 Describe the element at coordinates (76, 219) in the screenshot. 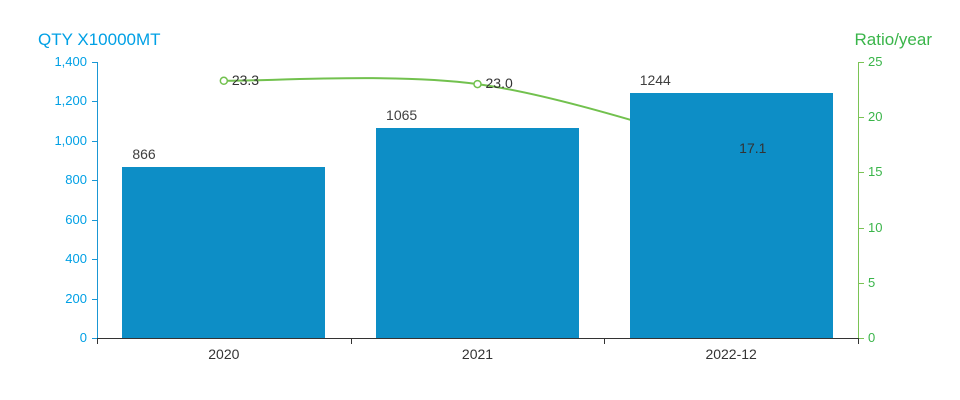

I see `left-axis-tick-label: 600` at that location.